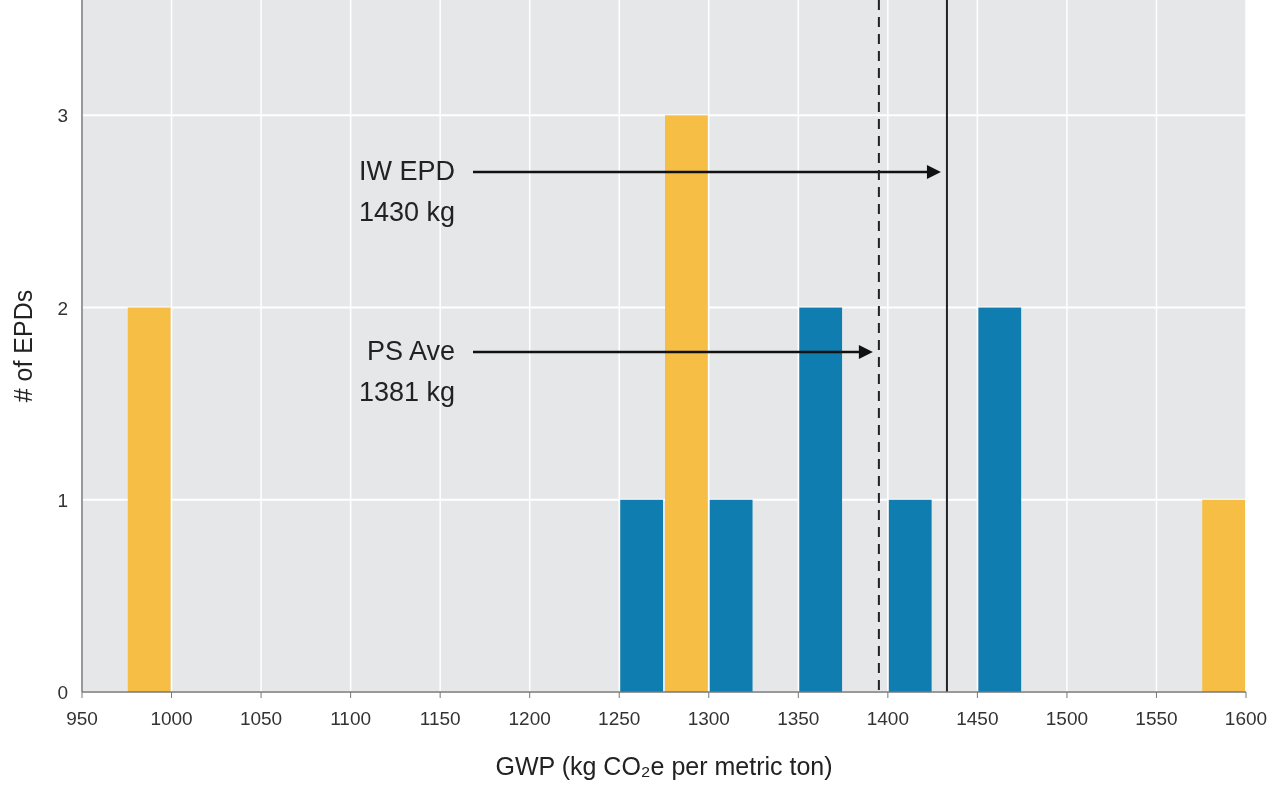 The height and width of the screenshot is (795, 1281). Describe the element at coordinates (1156, 718) in the screenshot. I see `x-tick-label: 1550` at that location.